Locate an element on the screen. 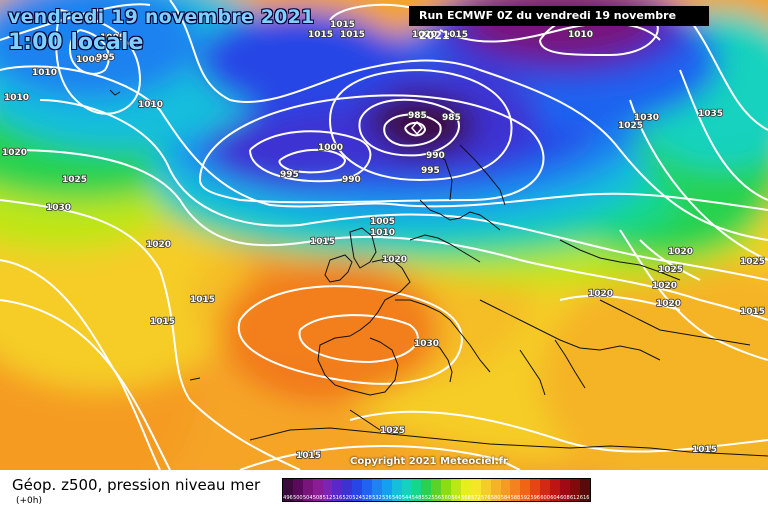 The image size is (768, 512). map-date-title: vendredi 19 novembre 2021 is located at coordinates (161, 17).